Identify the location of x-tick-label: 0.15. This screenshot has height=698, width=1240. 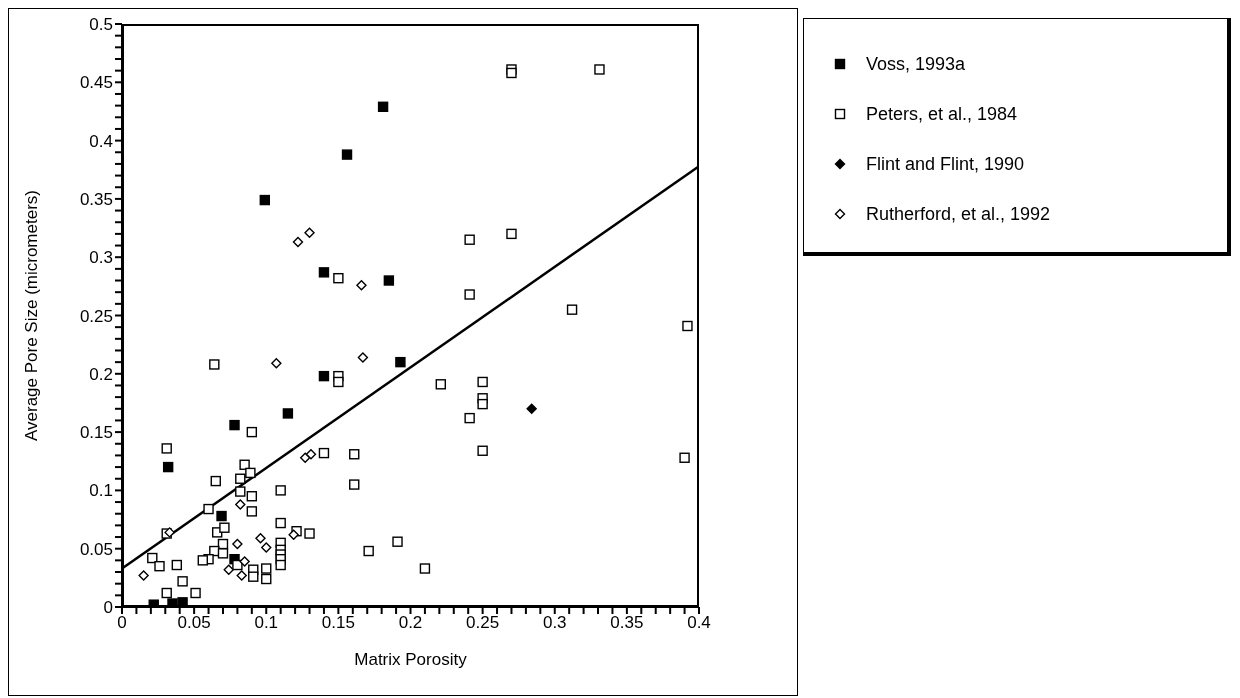
(338, 623).